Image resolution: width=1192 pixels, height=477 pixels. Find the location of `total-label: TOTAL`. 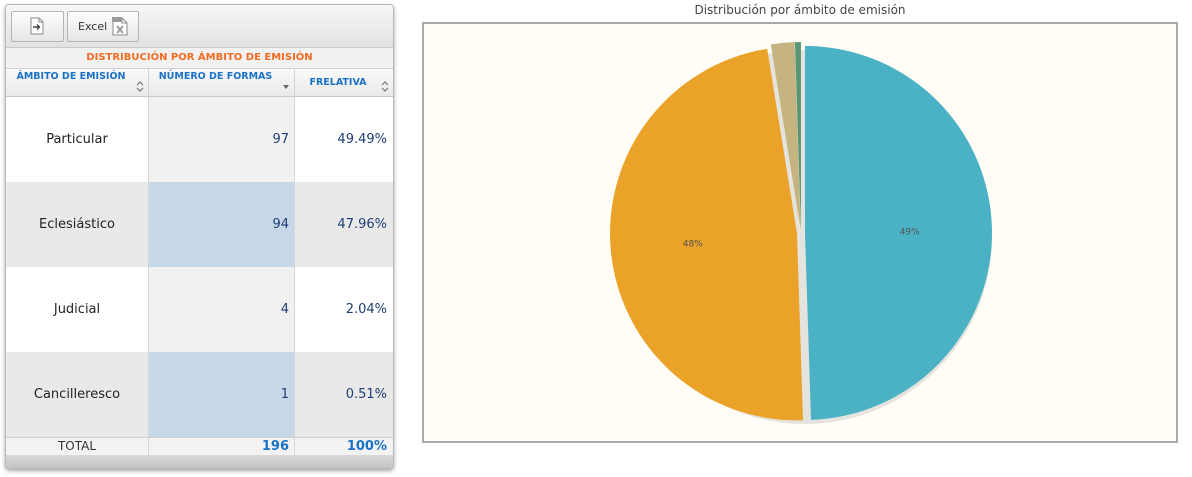

total-label: TOTAL is located at coordinates (77, 446).